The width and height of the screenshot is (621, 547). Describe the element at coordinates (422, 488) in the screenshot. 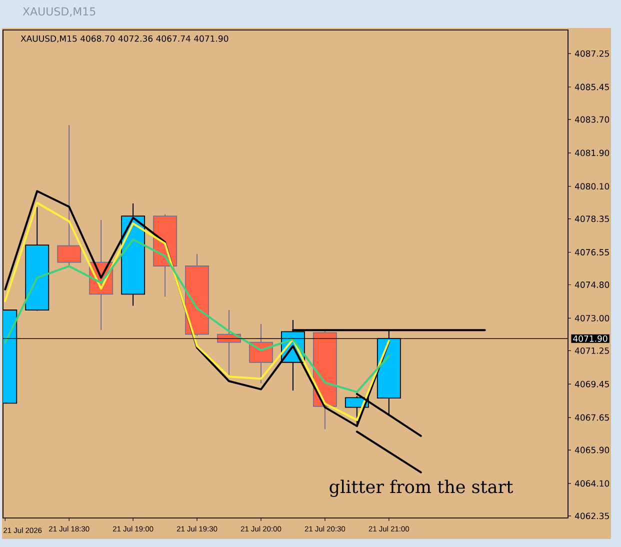

I see `annotation: glitter from the start` at that location.